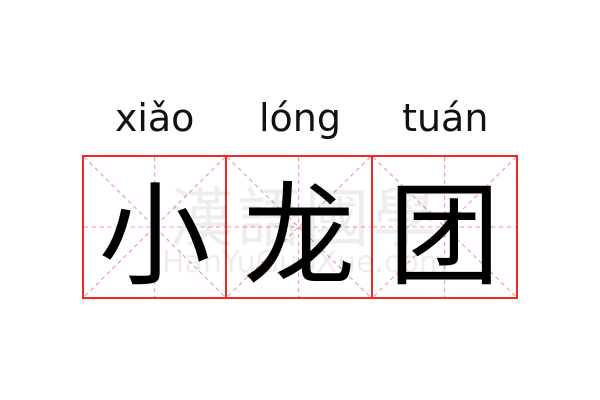 The width and height of the screenshot is (600, 400). What do you see at coordinates (298, 237) in the screenshot?
I see `character-2: 龙` at bounding box center [298, 237].